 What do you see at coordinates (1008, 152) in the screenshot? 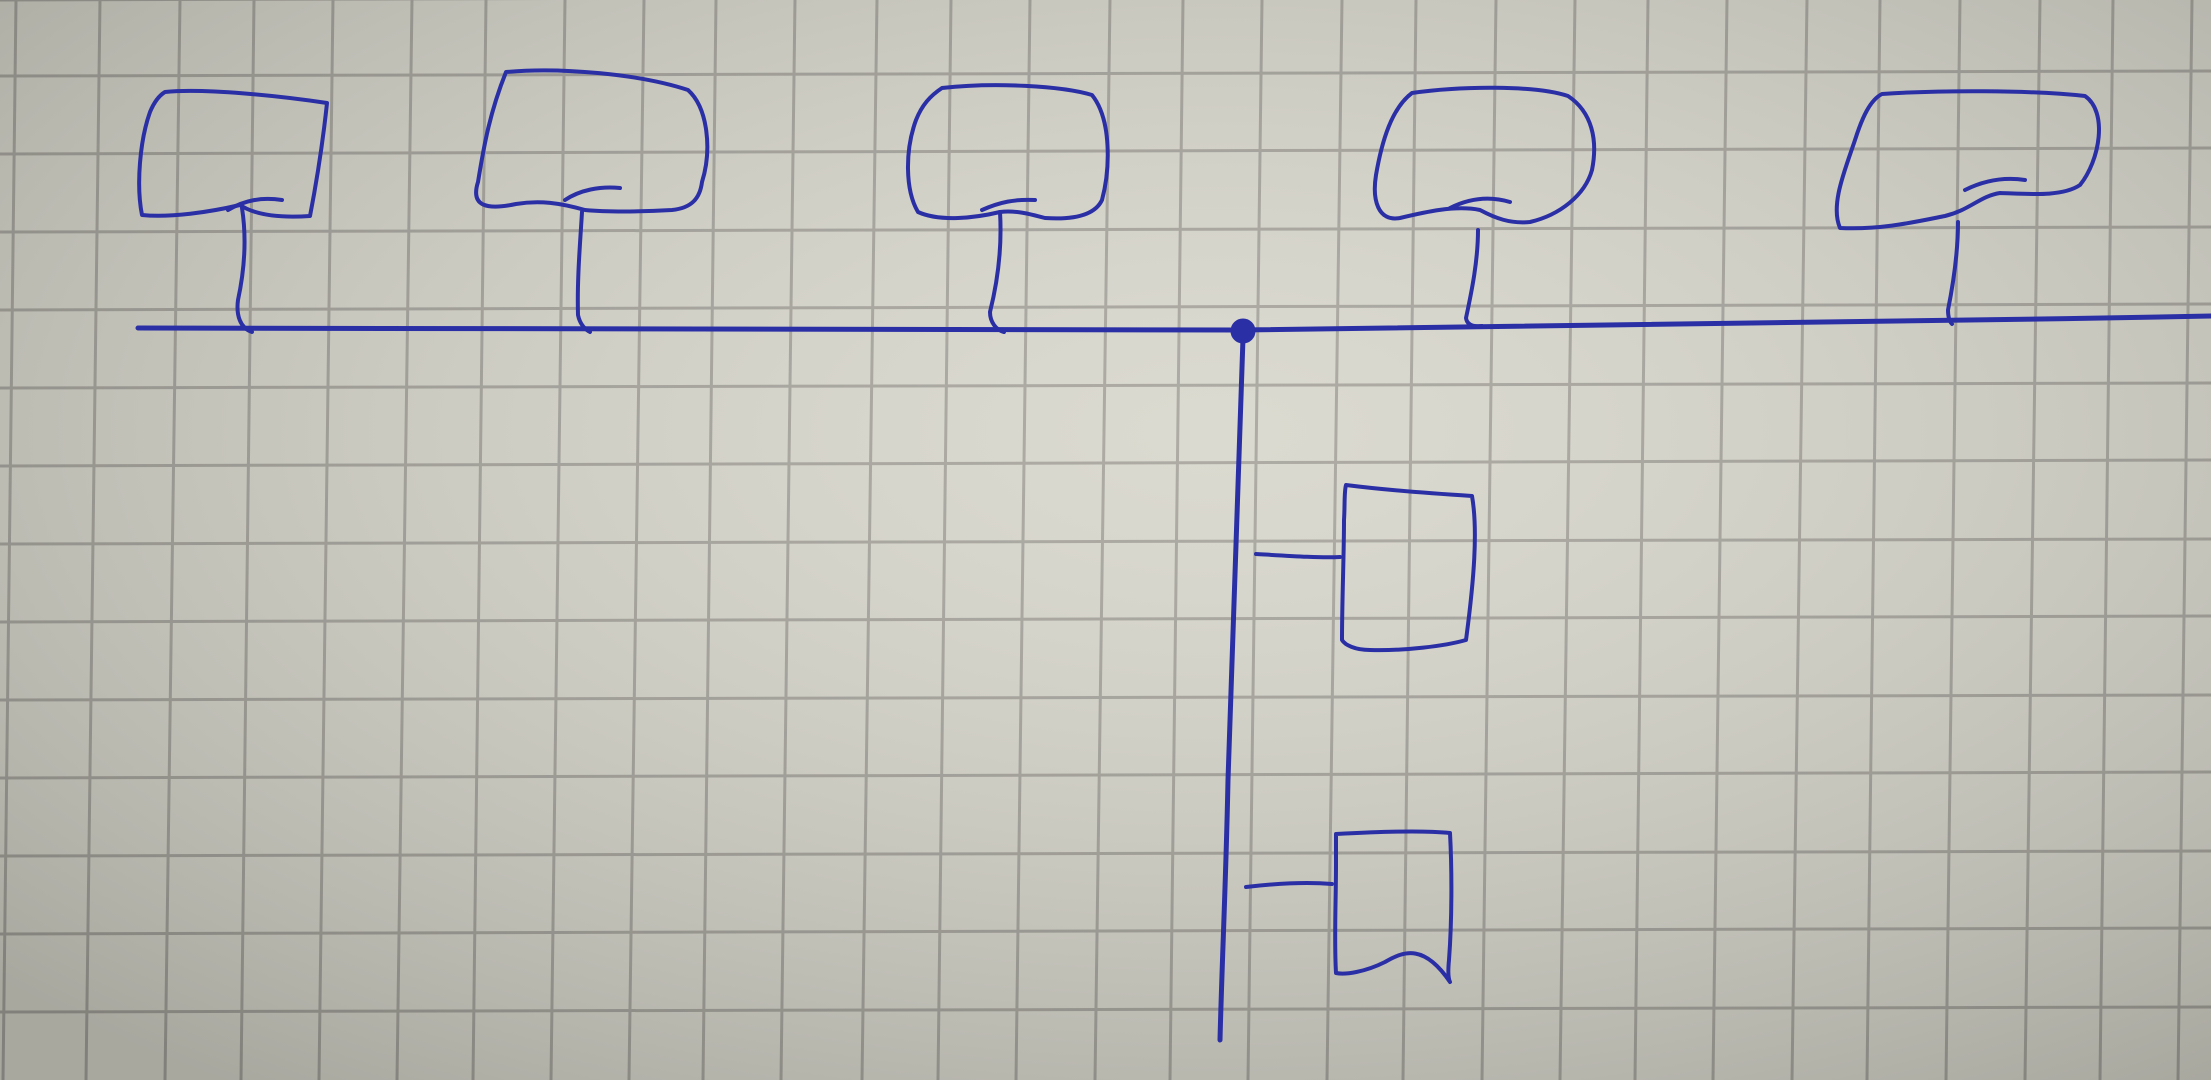
I see `node-3-box` at bounding box center [1008, 152].